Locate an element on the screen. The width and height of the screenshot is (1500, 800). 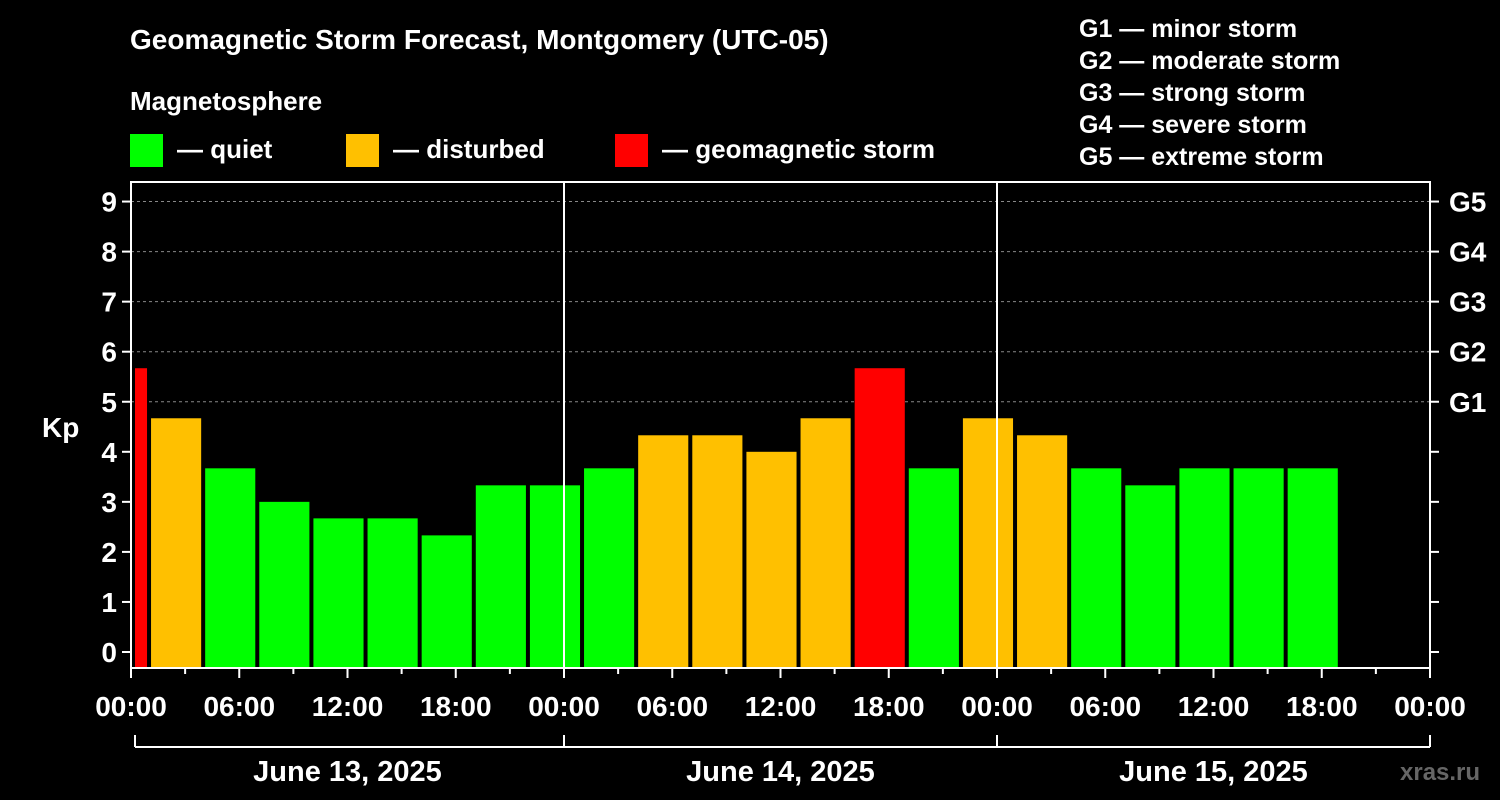
y-tick-label-2: 2 is located at coordinates (109, 552).